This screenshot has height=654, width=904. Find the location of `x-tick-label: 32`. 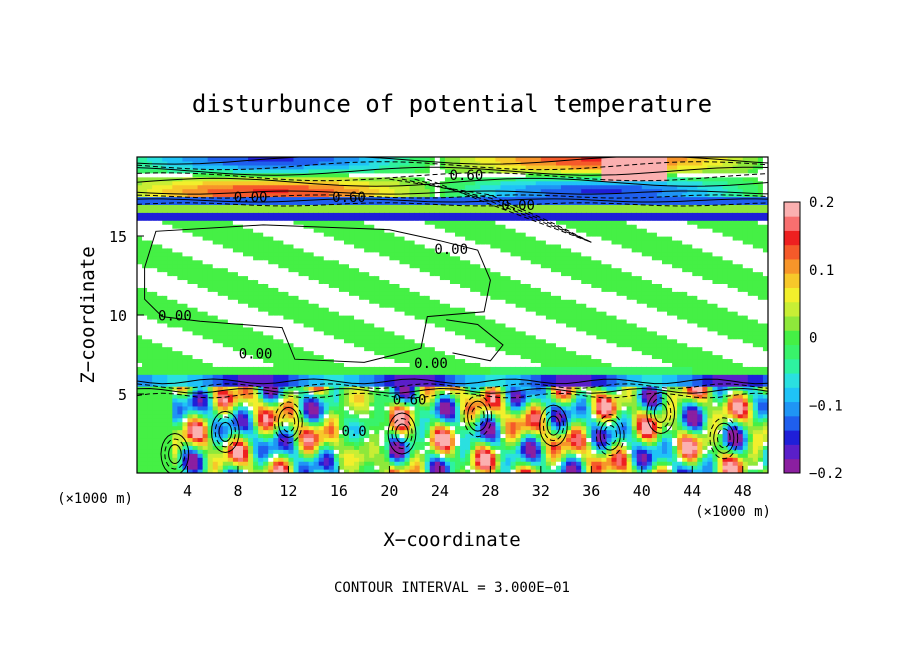

x-tick-label: 32 is located at coordinates (541, 491).